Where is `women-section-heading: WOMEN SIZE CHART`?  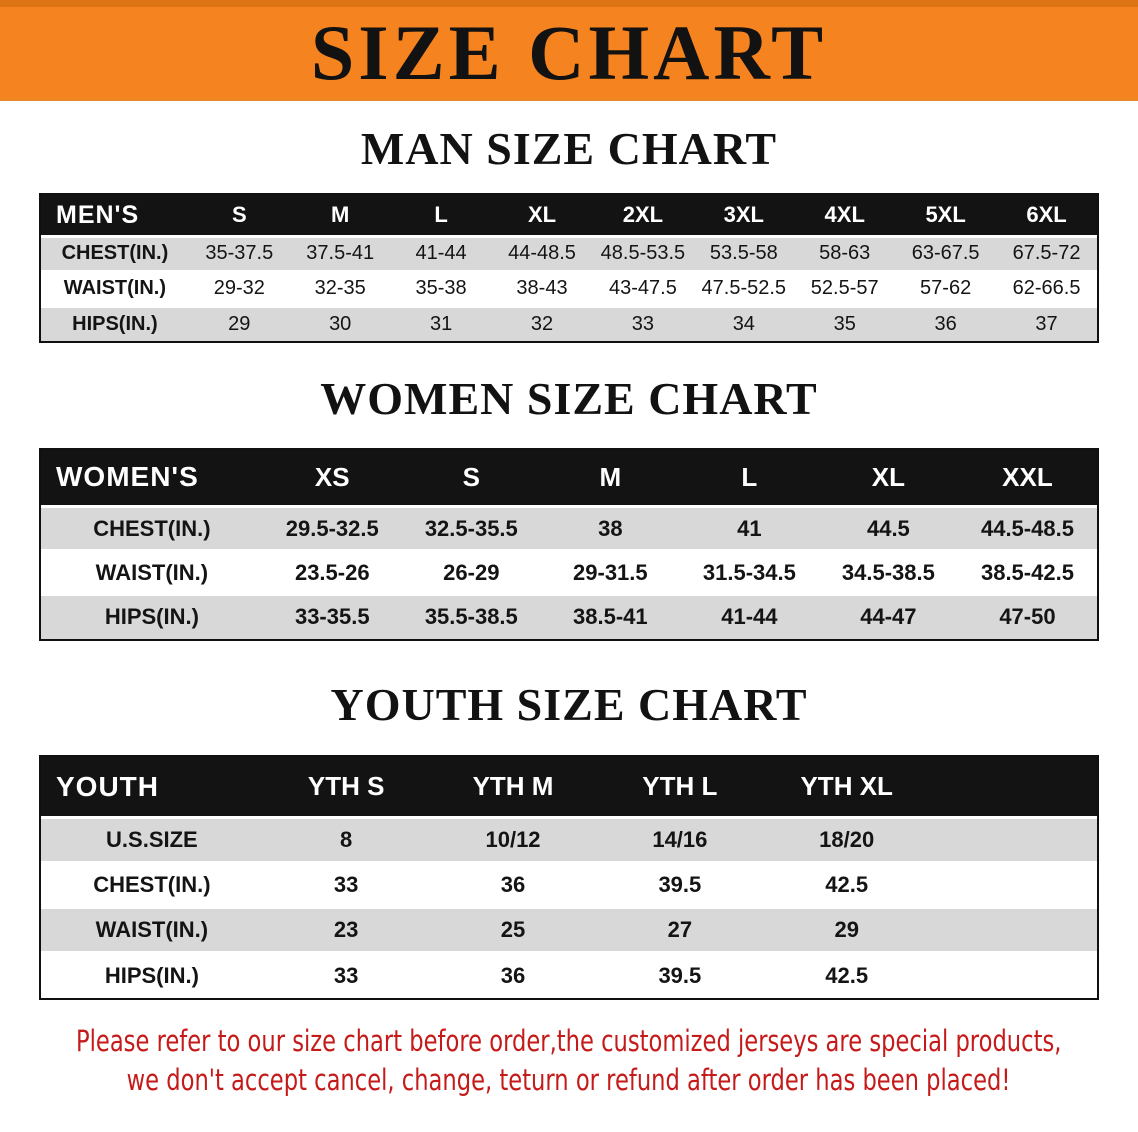
women-section-heading: WOMEN SIZE CHART is located at coordinates (569, 399).